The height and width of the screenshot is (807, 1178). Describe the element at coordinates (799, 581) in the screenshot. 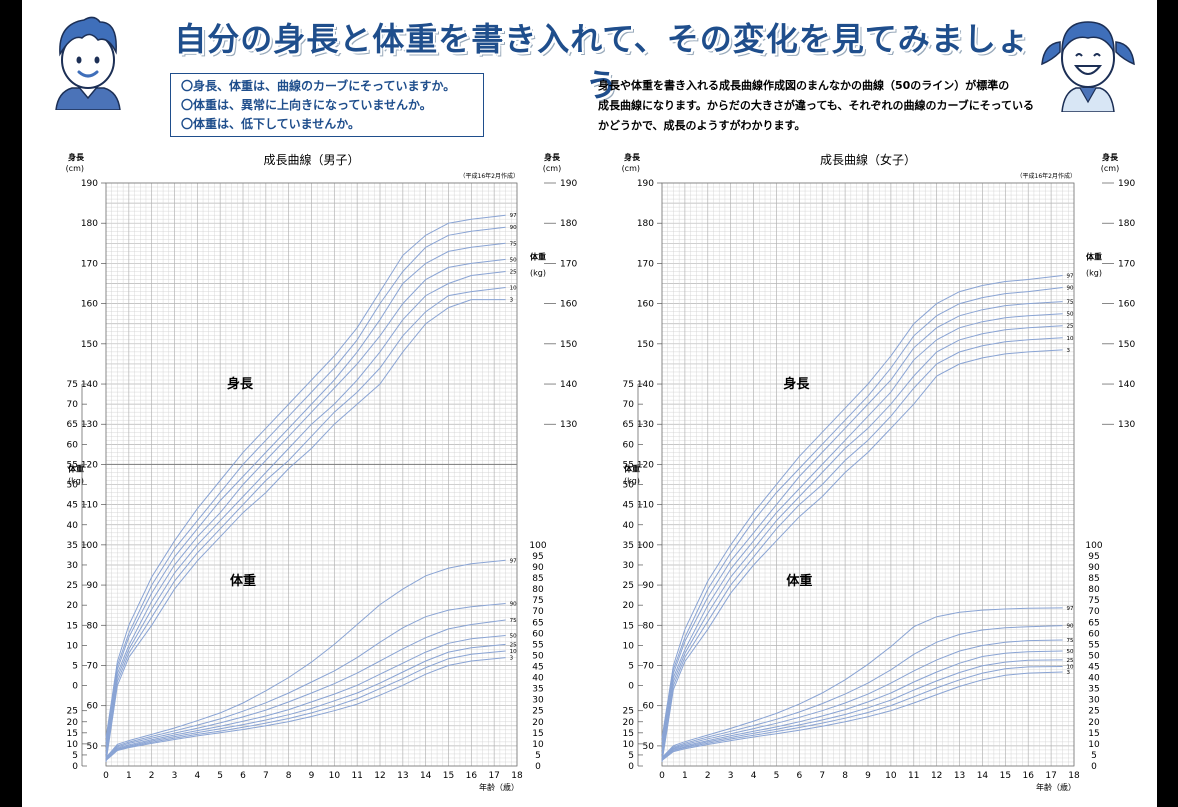

I see `label-weight-group: 体重` at that location.